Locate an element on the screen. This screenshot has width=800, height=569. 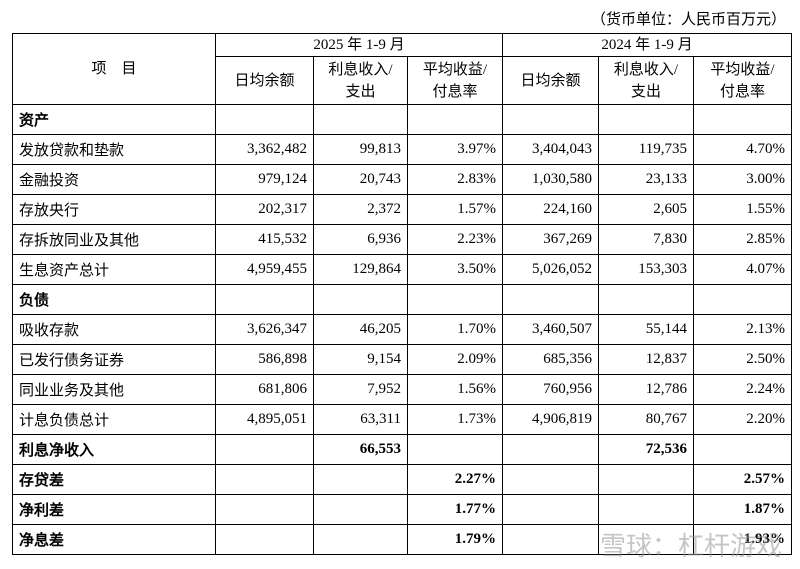
cell: 1.79% is located at coordinates (455, 539).